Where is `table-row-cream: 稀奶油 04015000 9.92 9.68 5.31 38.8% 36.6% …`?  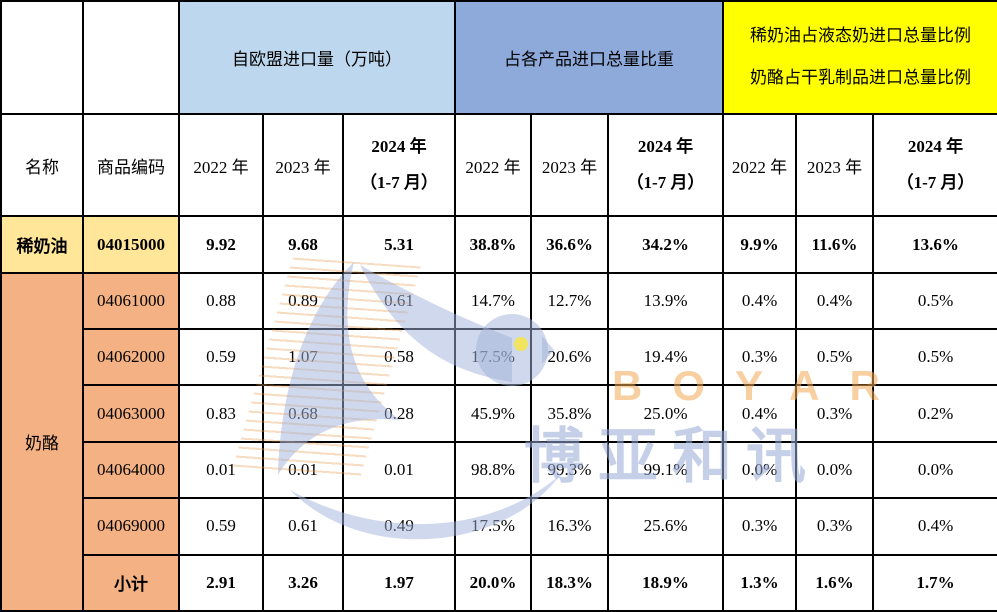 table-row-cream: 稀奶油 04015000 9.92 9.68 5.31 38.8% 36.6% … is located at coordinates (498, 244).